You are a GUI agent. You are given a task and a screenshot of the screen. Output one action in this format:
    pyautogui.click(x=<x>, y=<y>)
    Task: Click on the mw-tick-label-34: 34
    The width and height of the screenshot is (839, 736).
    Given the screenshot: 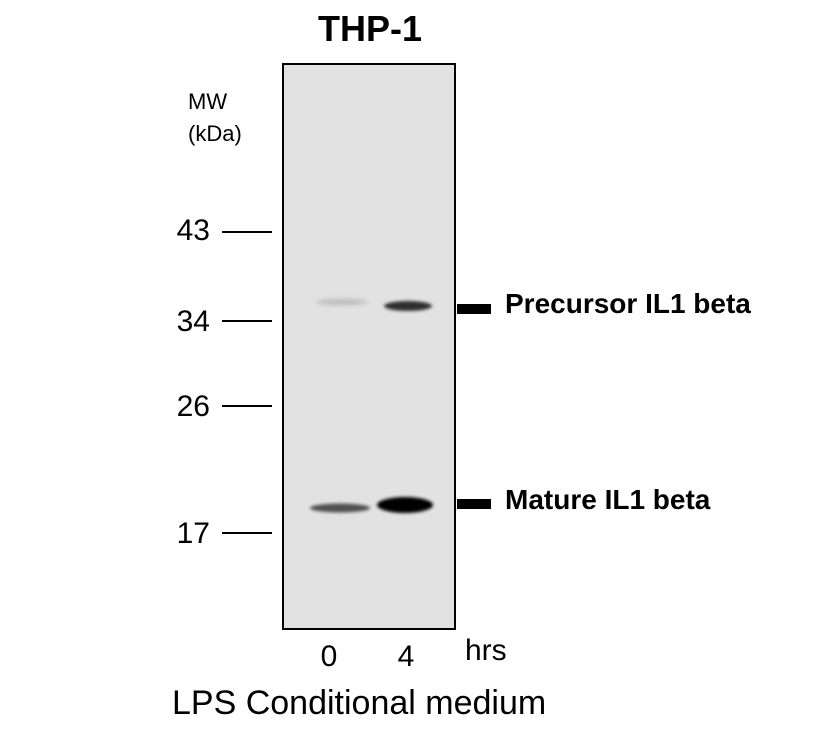 What is the action you would take?
    pyautogui.click(x=193, y=321)
    